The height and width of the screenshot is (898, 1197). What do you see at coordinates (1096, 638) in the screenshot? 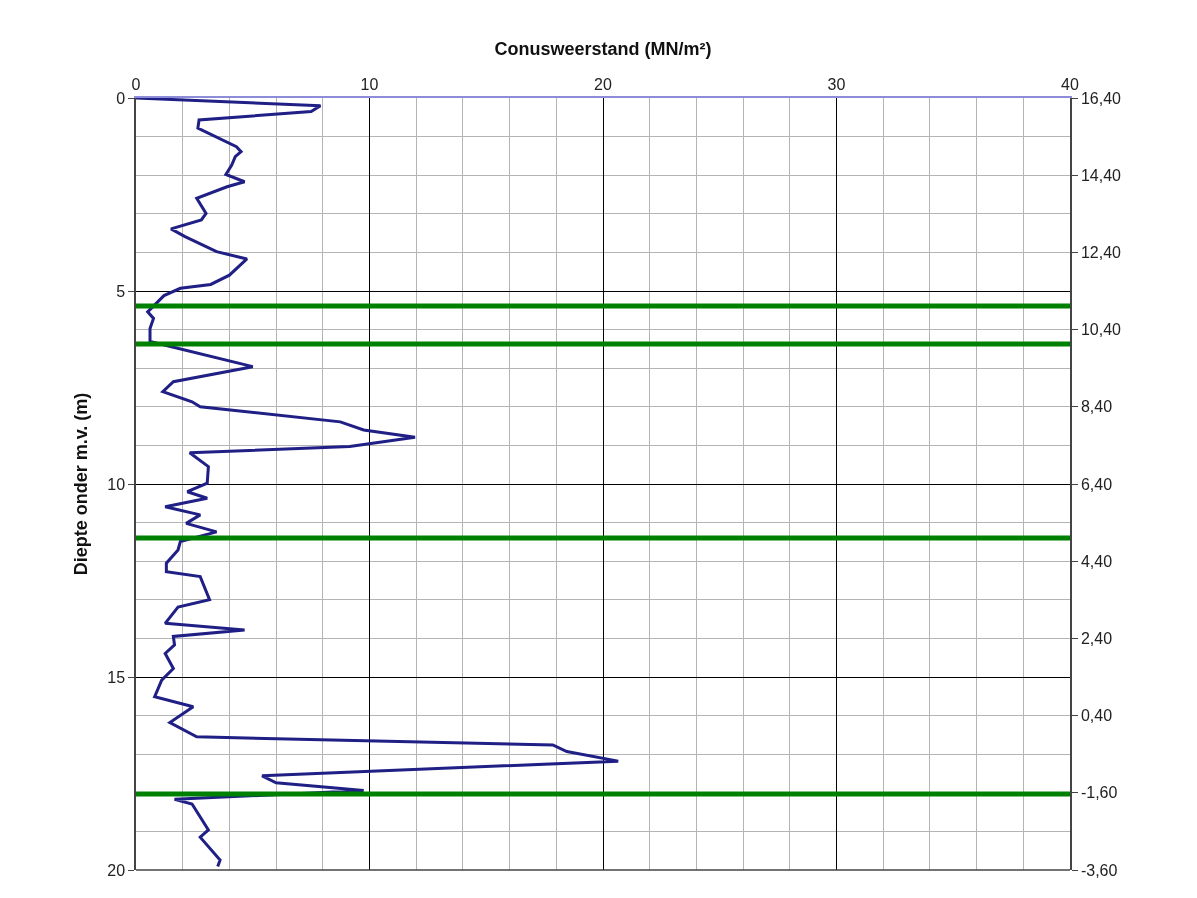
I see `y2-tick-label: 2,40` at bounding box center [1096, 638].